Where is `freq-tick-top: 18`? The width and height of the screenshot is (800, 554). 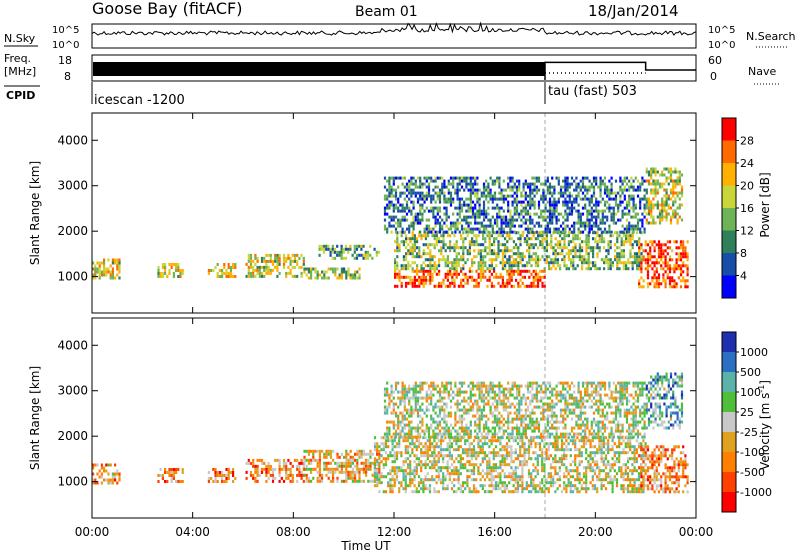
freq-tick-top: 18 is located at coordinates (65, 60).